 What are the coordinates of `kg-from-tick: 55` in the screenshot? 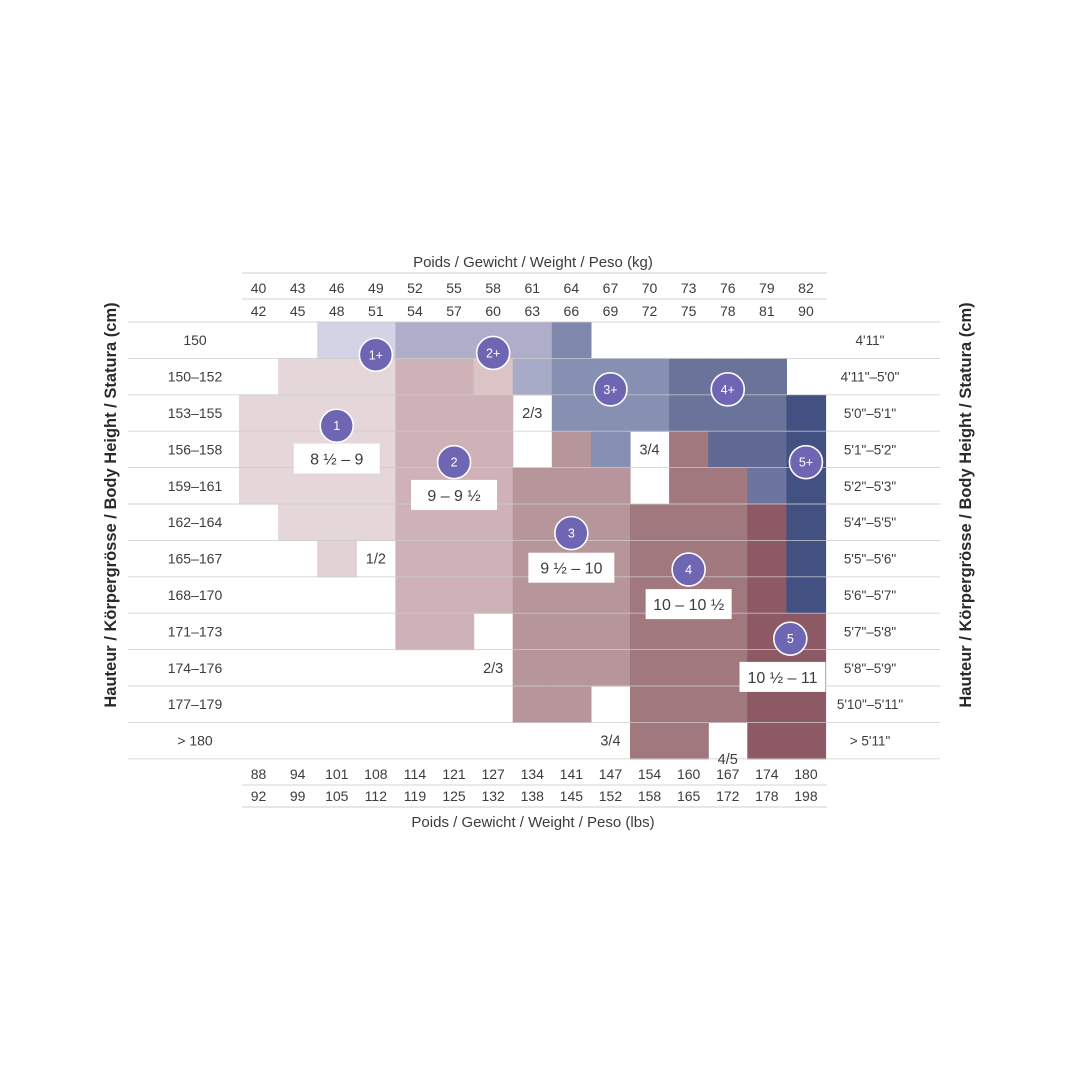 It's located at (454, 288).